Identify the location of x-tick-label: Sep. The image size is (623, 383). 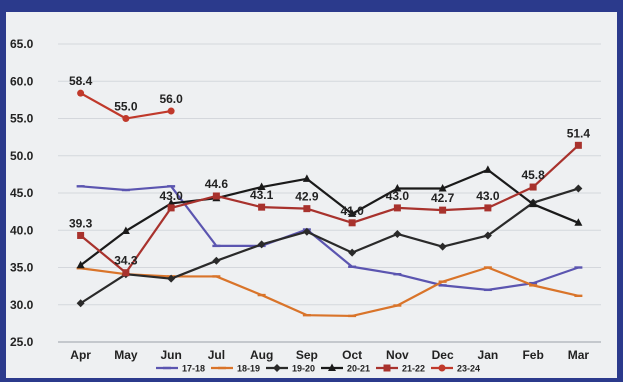
(307, 355).